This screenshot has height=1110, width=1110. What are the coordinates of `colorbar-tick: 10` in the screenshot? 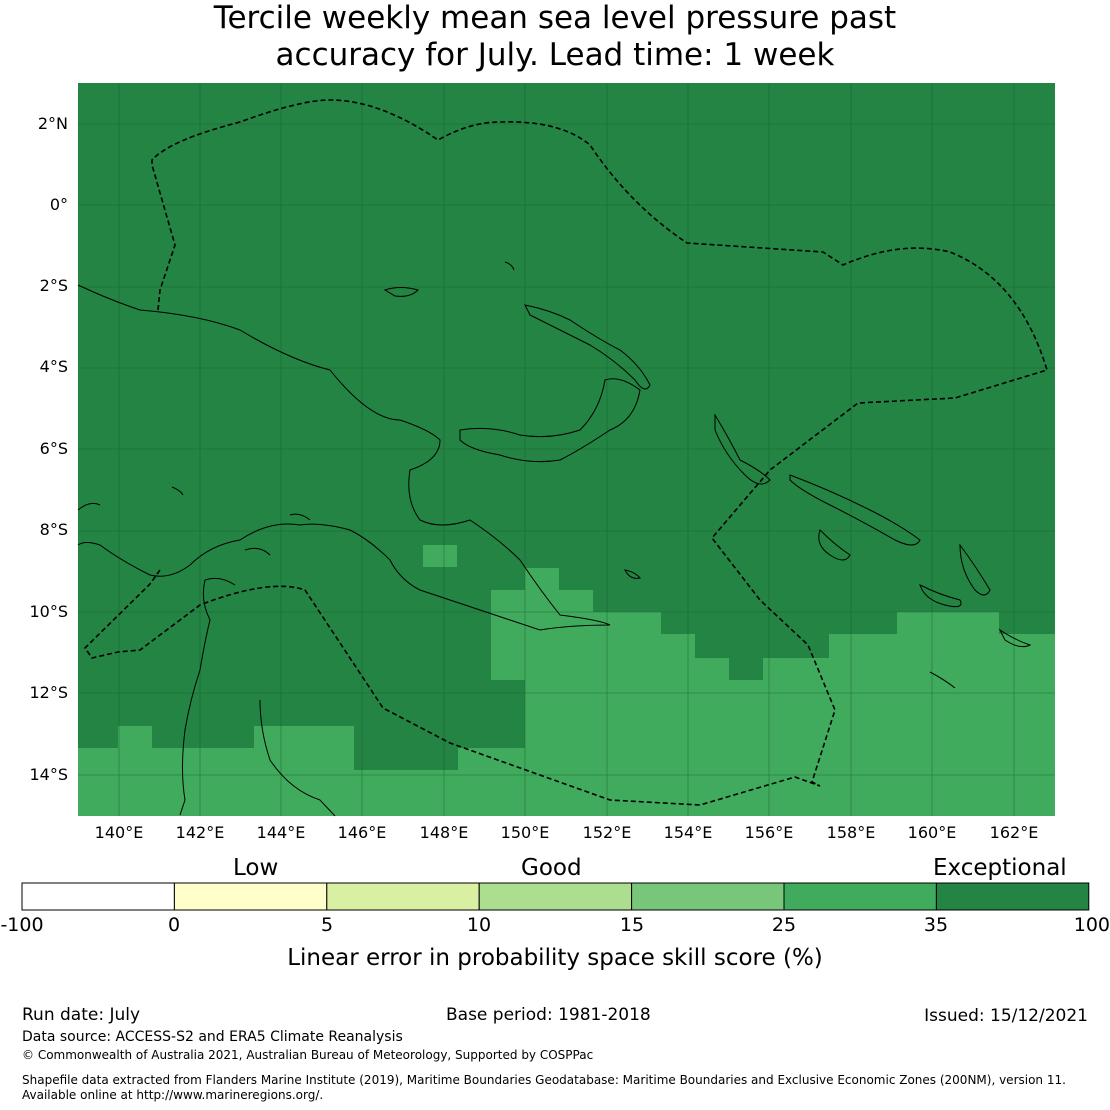 It's located at (479, 925).